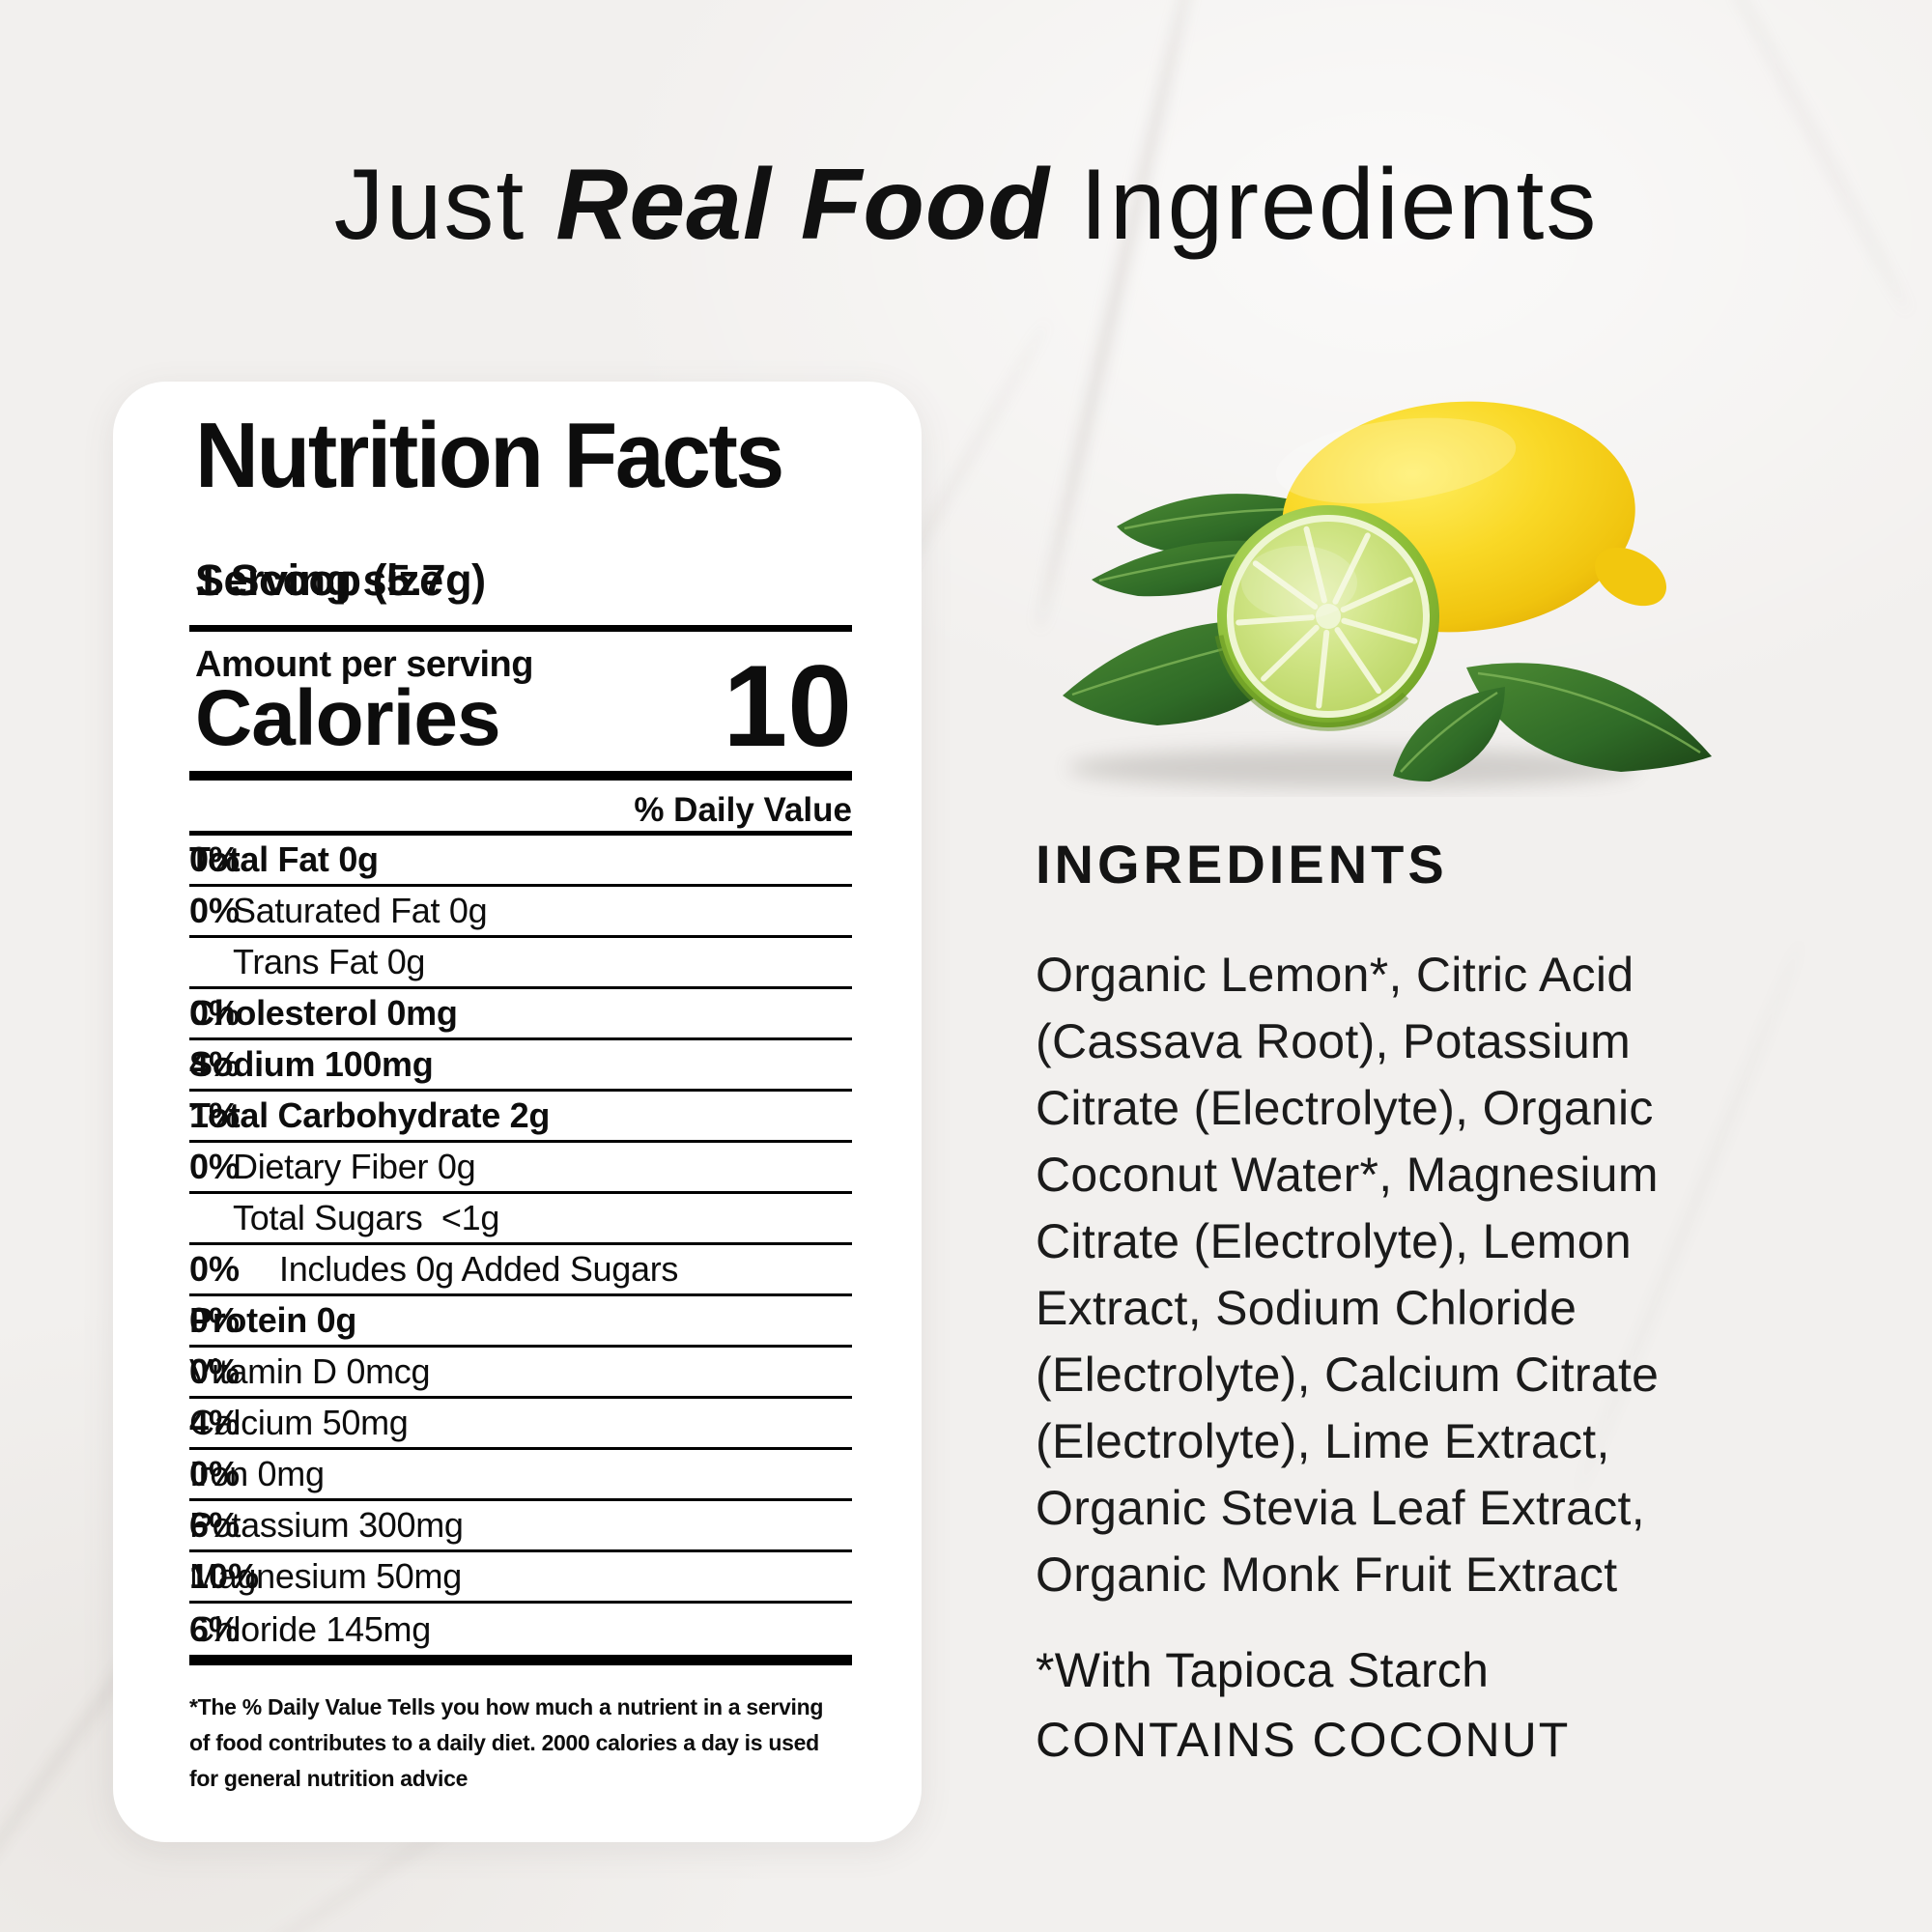 The image size is (1932, 1932). I want to click on nutrient-row: Calcium 50mg 4%, so click(520, 1424).